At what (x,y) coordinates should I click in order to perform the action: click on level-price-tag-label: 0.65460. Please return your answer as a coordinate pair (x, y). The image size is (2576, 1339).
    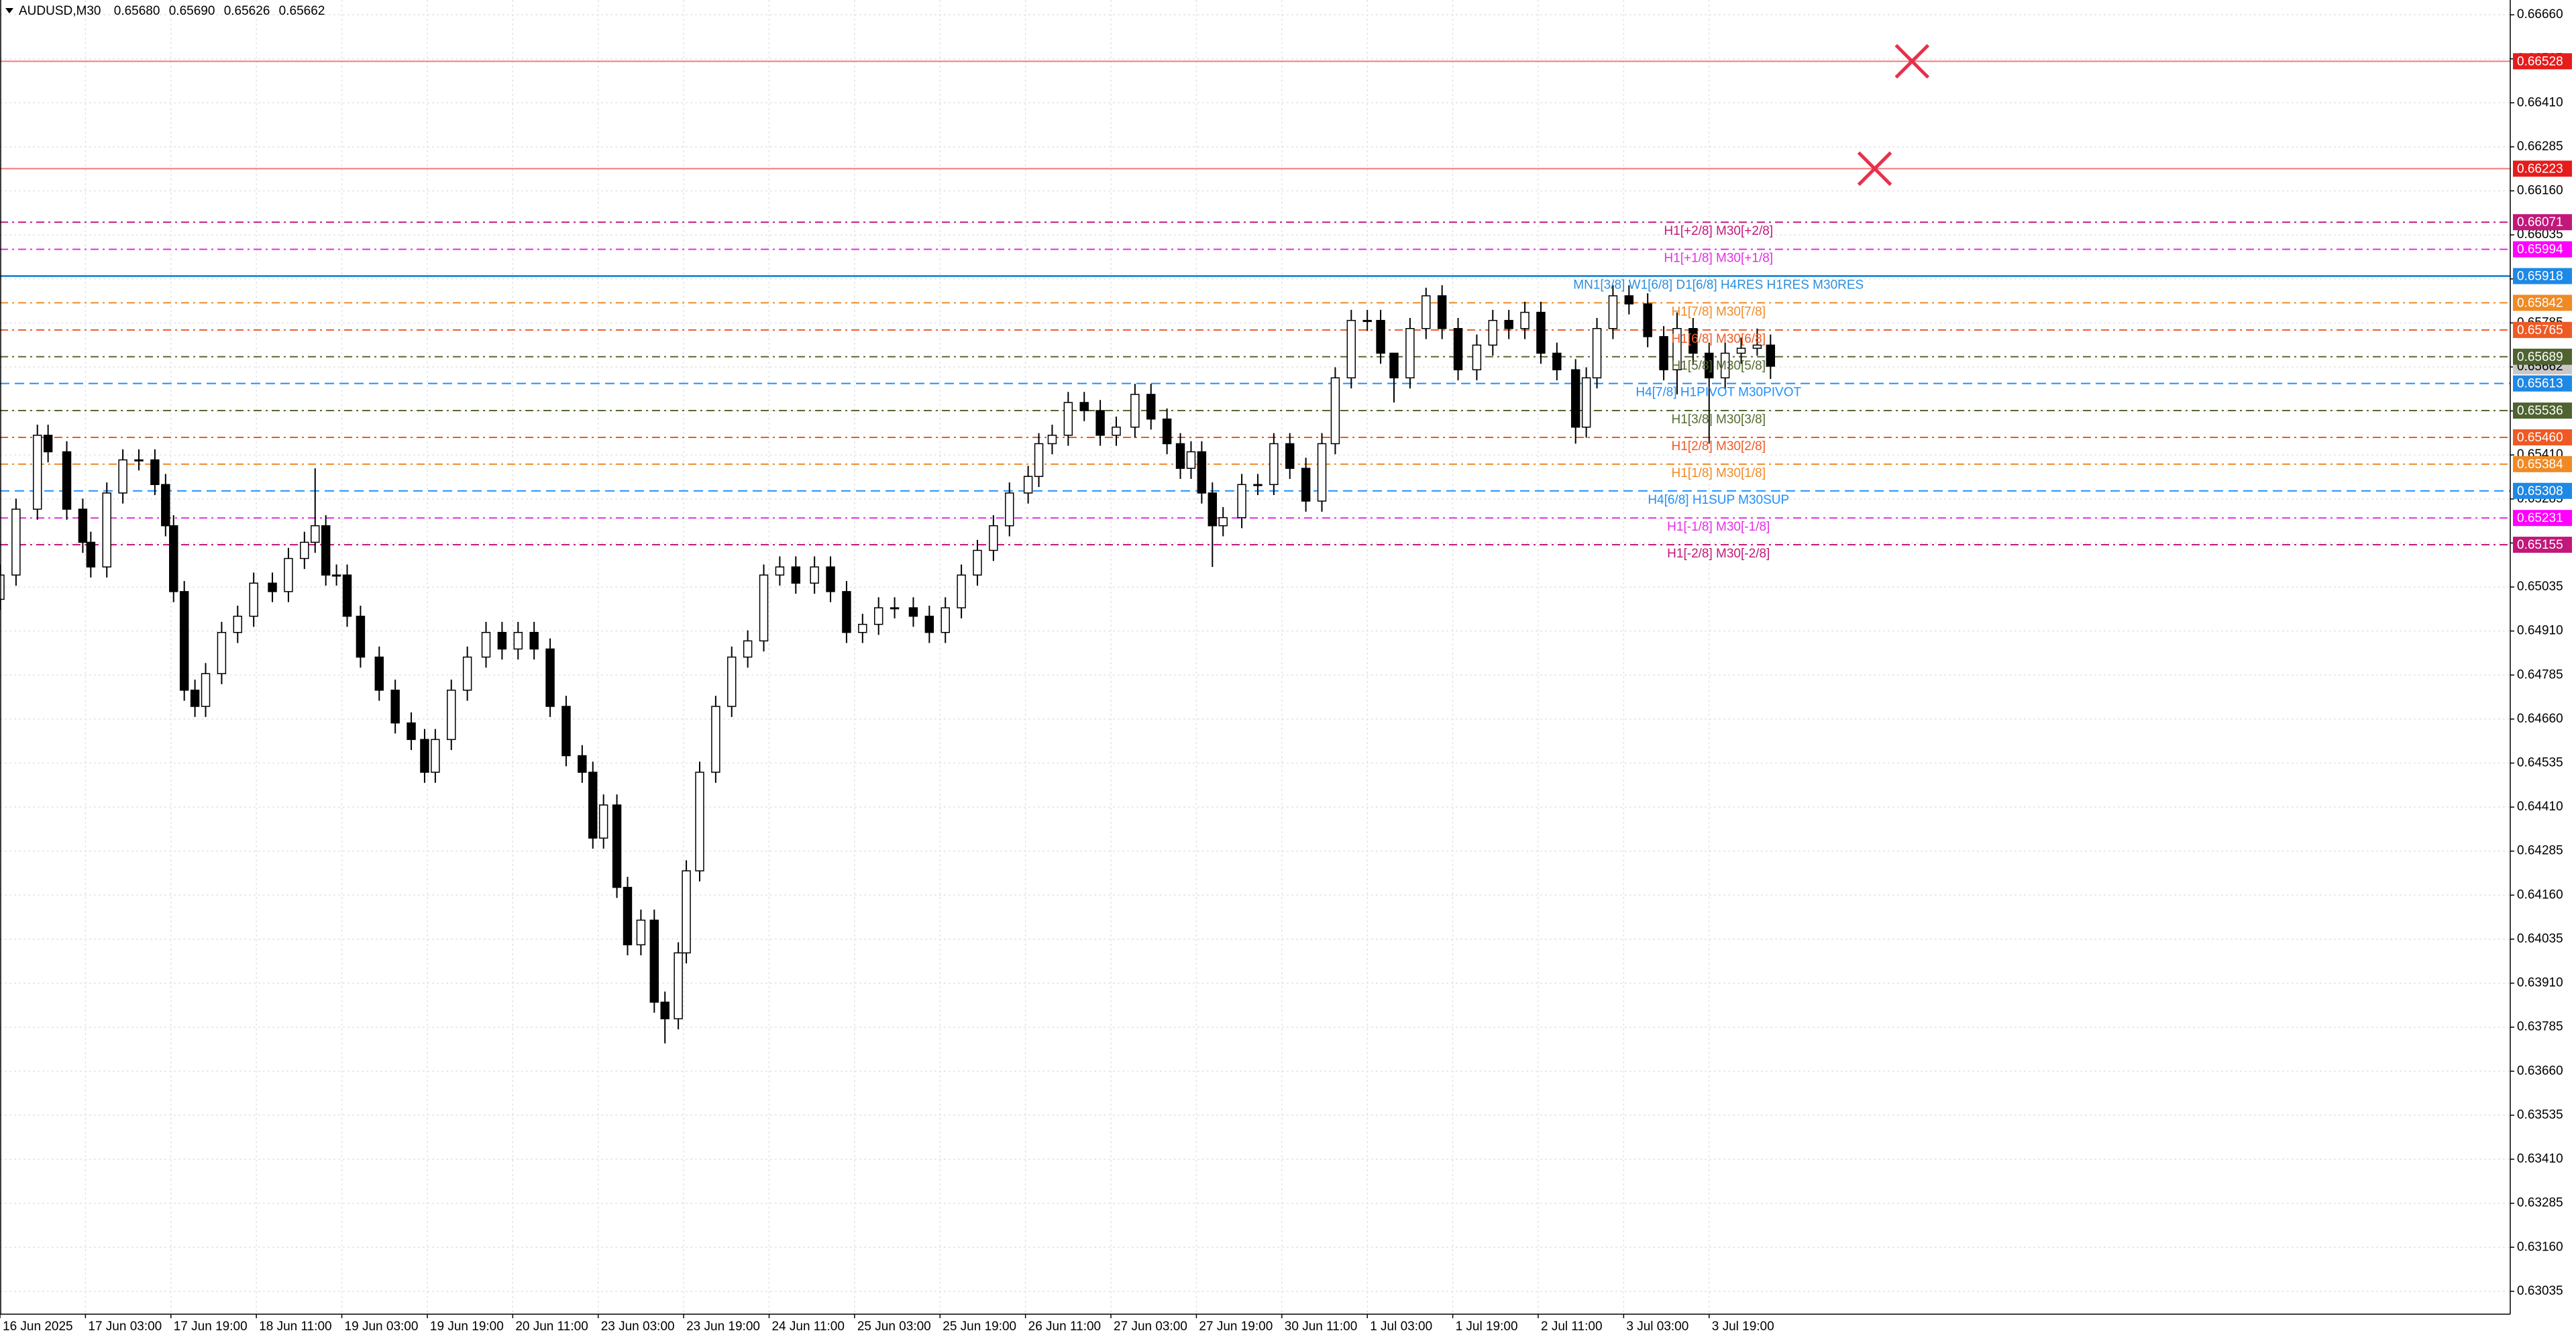
    Looking at the image, I should click on (2540, 438).